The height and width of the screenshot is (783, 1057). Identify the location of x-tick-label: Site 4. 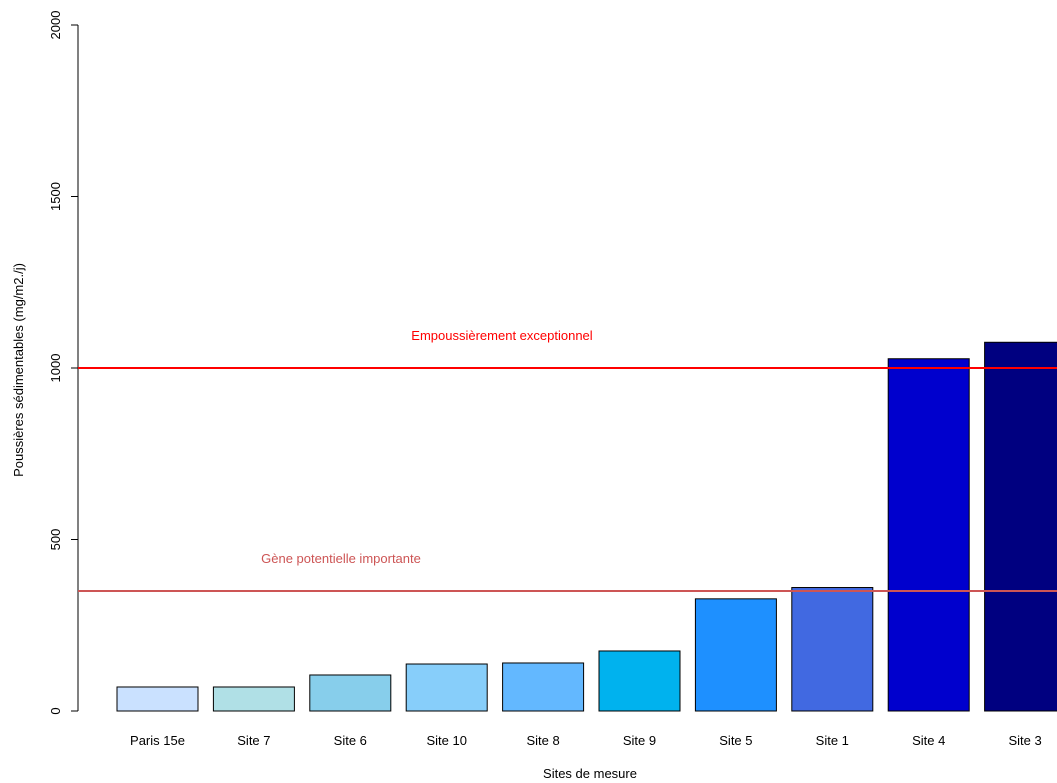
(928, 740).